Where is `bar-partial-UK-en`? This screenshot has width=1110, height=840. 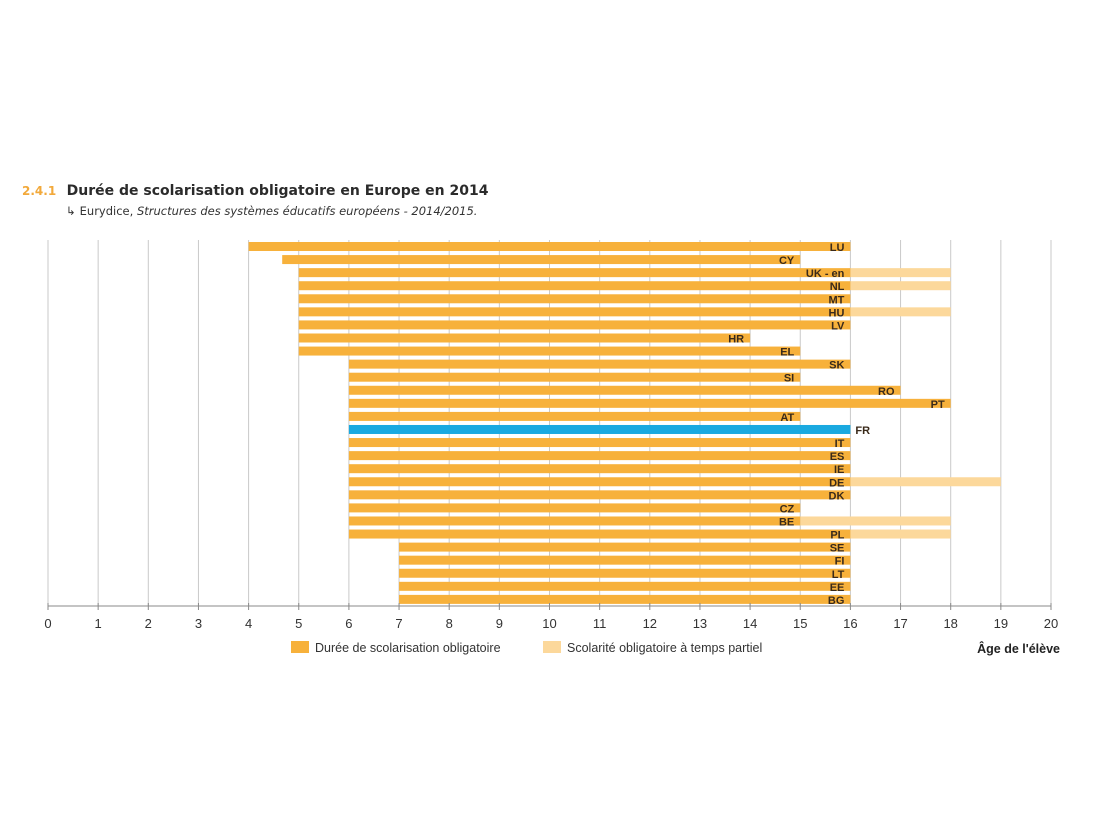
bar-partial-UK-en is located at coordinates (900, 273).